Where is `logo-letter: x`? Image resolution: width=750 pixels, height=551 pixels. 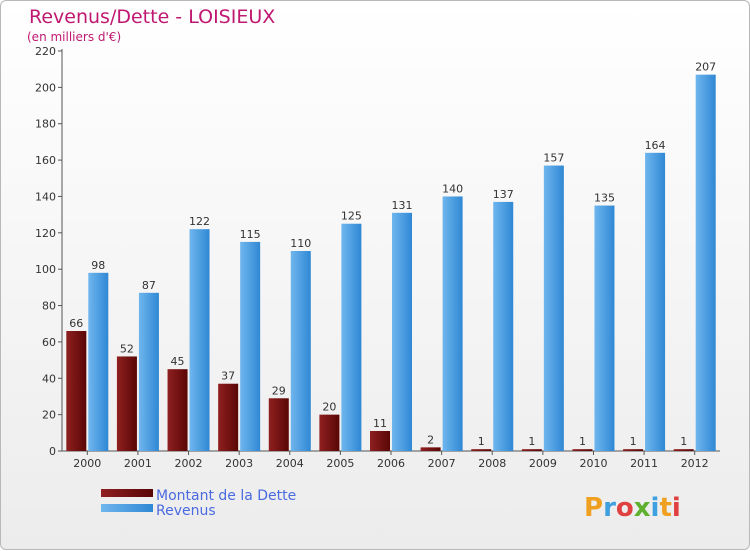
logo-letter: x is located at coordinates (642, 508).